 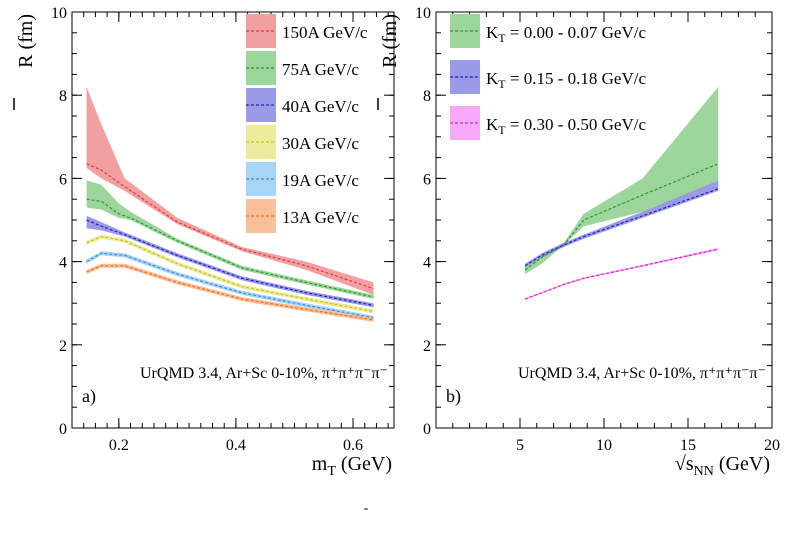 I want to click on x-tick-label: 10, so click(x=604, y=445).